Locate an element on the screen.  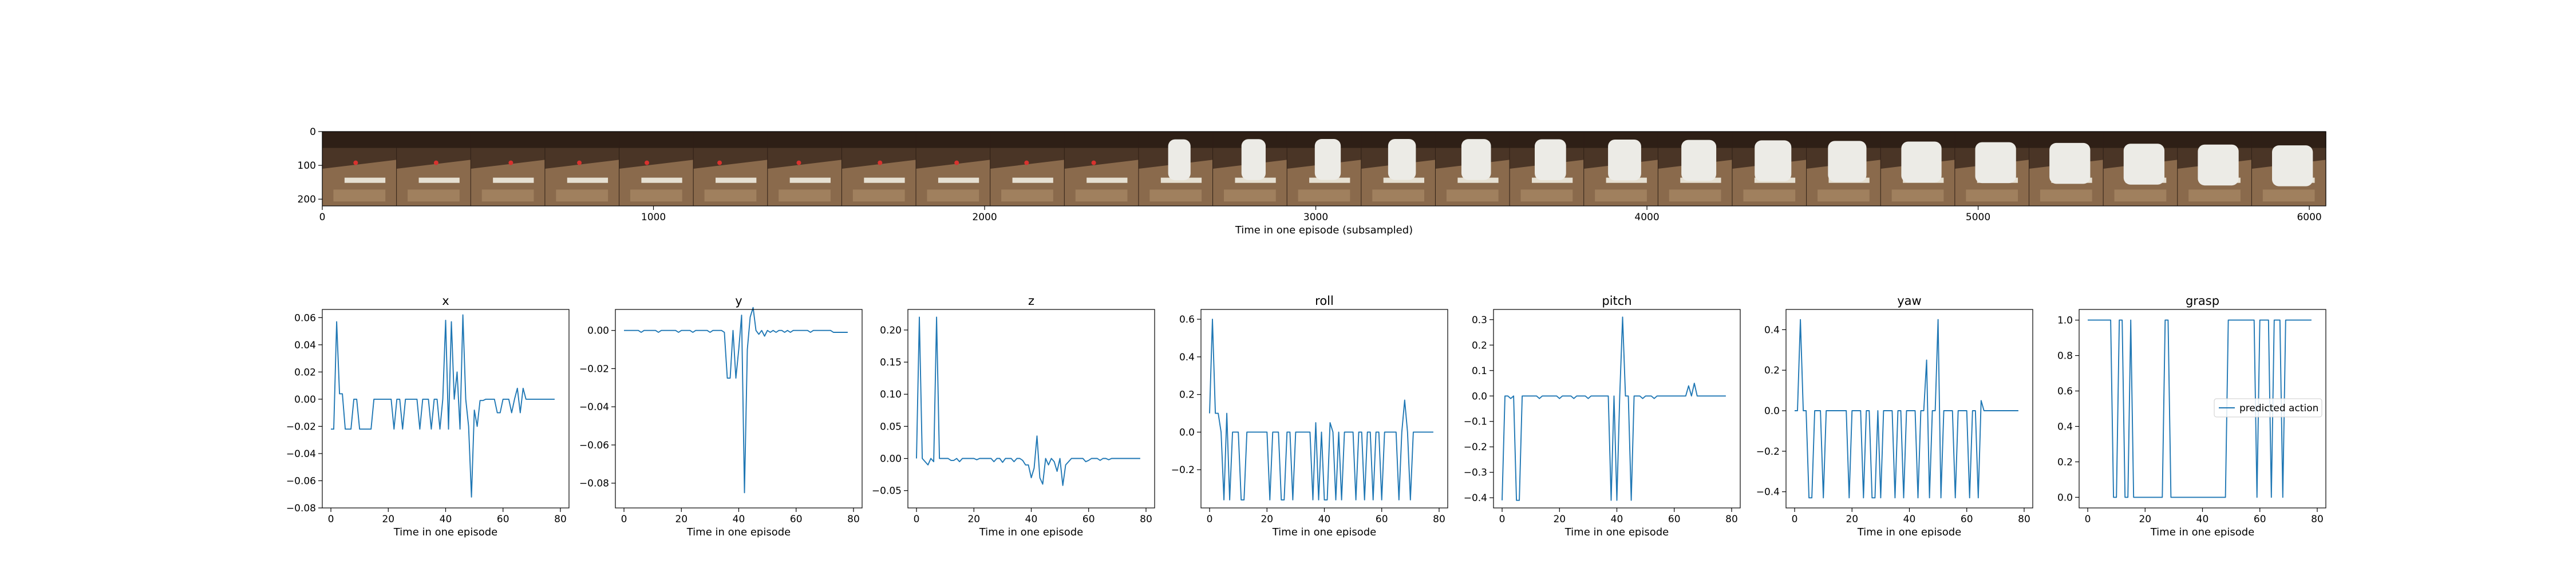
y-tick-label: 0.8 is located at coordinates (2065, 356).